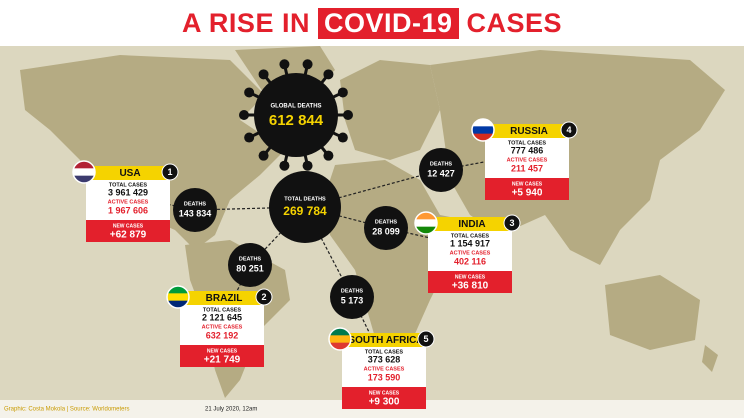 Image resolution: width=744 pixels, height=418 pixels. I want to click on title-part: CASES, so click(514, 22).